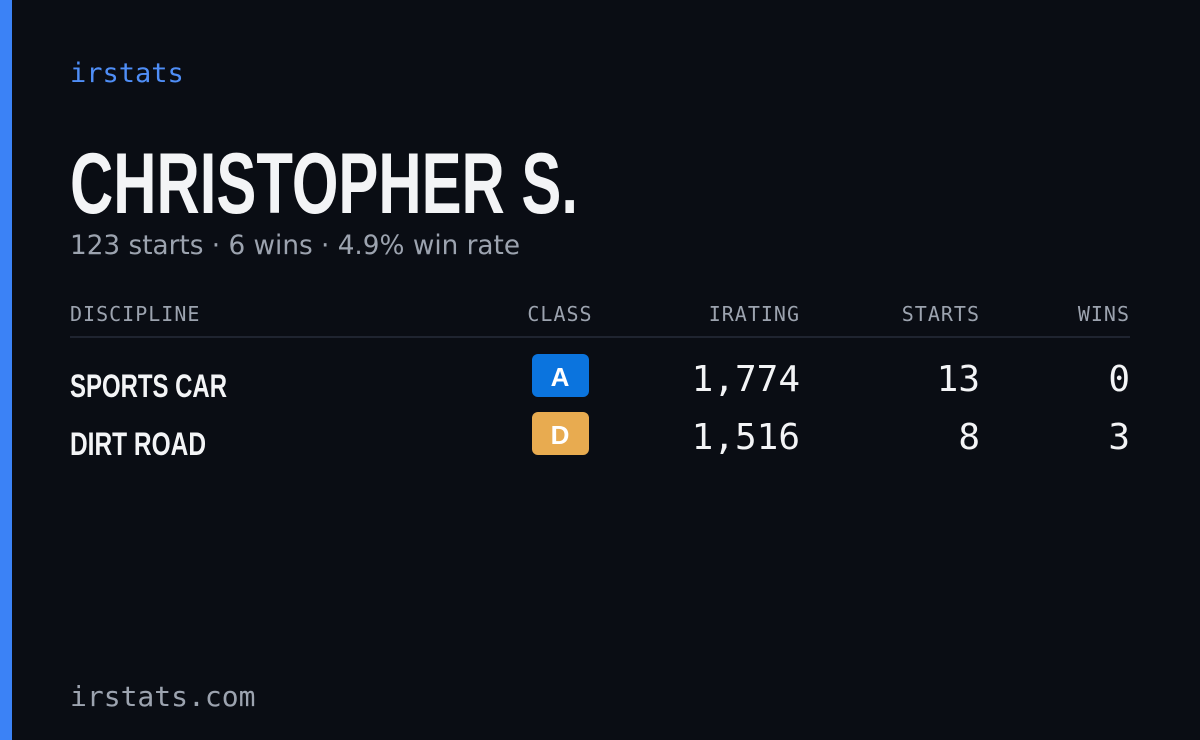 The width and height of the screenshot is (1200, 740). I want to click on starts: 13, so click(958, 379).